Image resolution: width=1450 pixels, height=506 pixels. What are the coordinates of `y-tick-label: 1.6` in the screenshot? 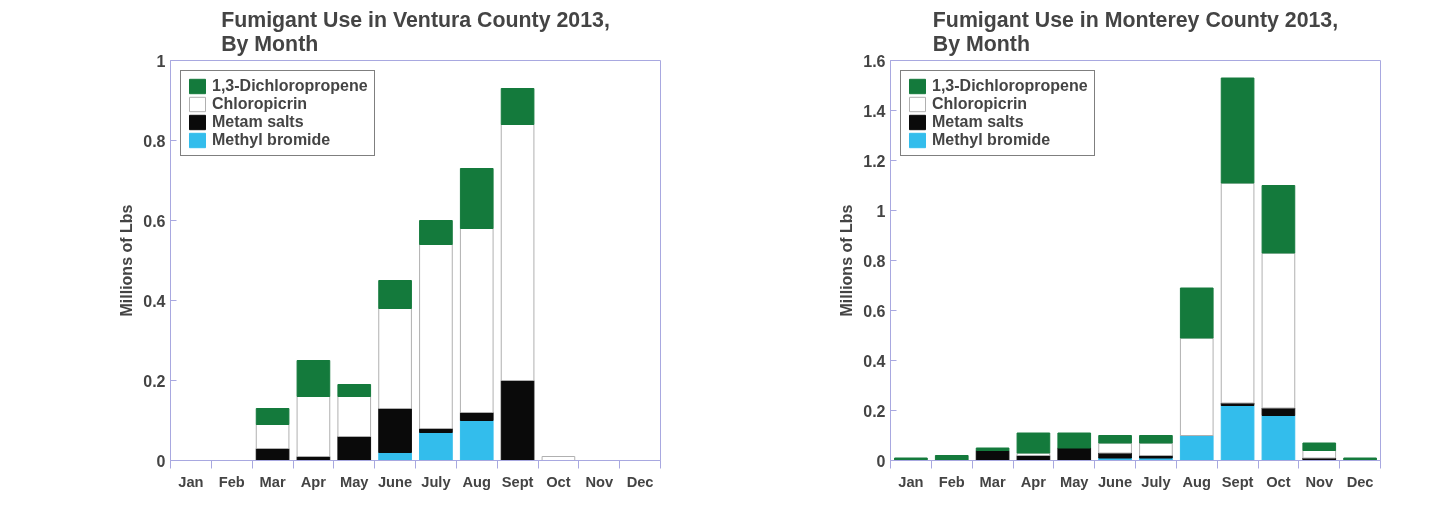 It's located at (874, 61).